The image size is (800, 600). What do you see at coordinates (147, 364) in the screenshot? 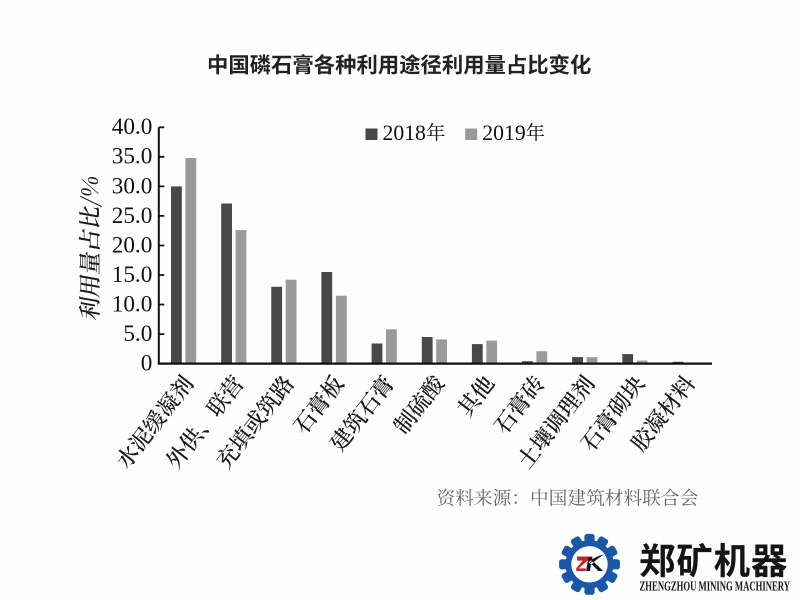
I see `svg-text: 0` at bounding box center [147, 364].